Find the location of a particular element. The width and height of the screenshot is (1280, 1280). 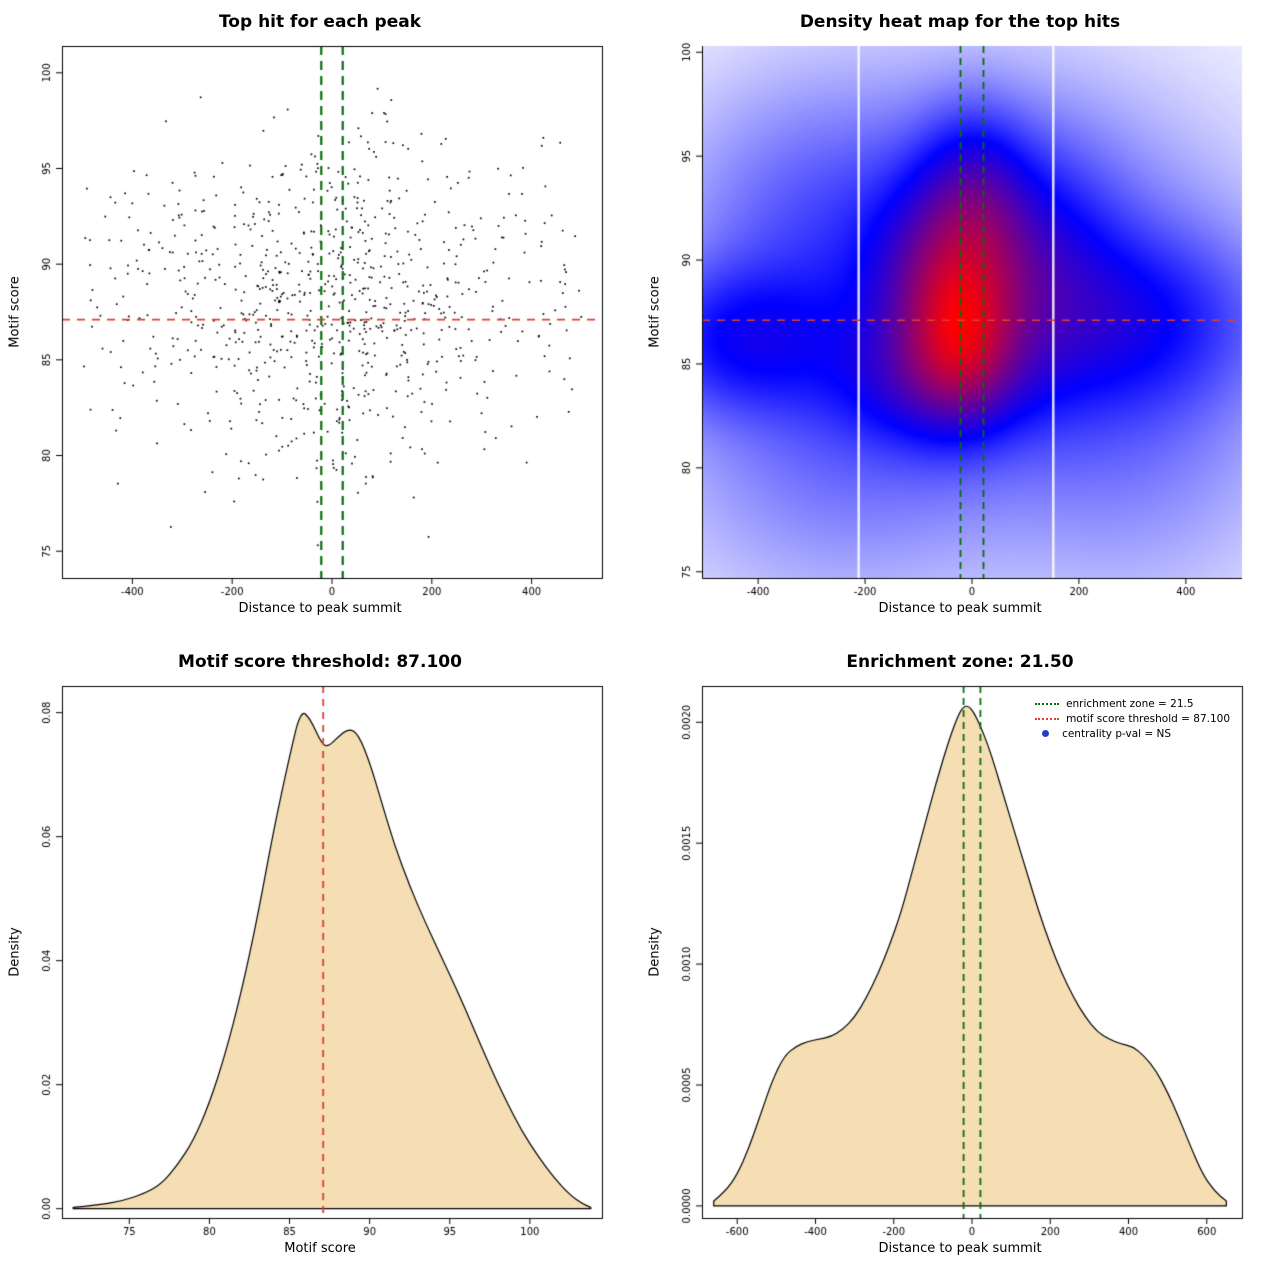

blue-dot-swatch is located at coordinates (1046, 733).